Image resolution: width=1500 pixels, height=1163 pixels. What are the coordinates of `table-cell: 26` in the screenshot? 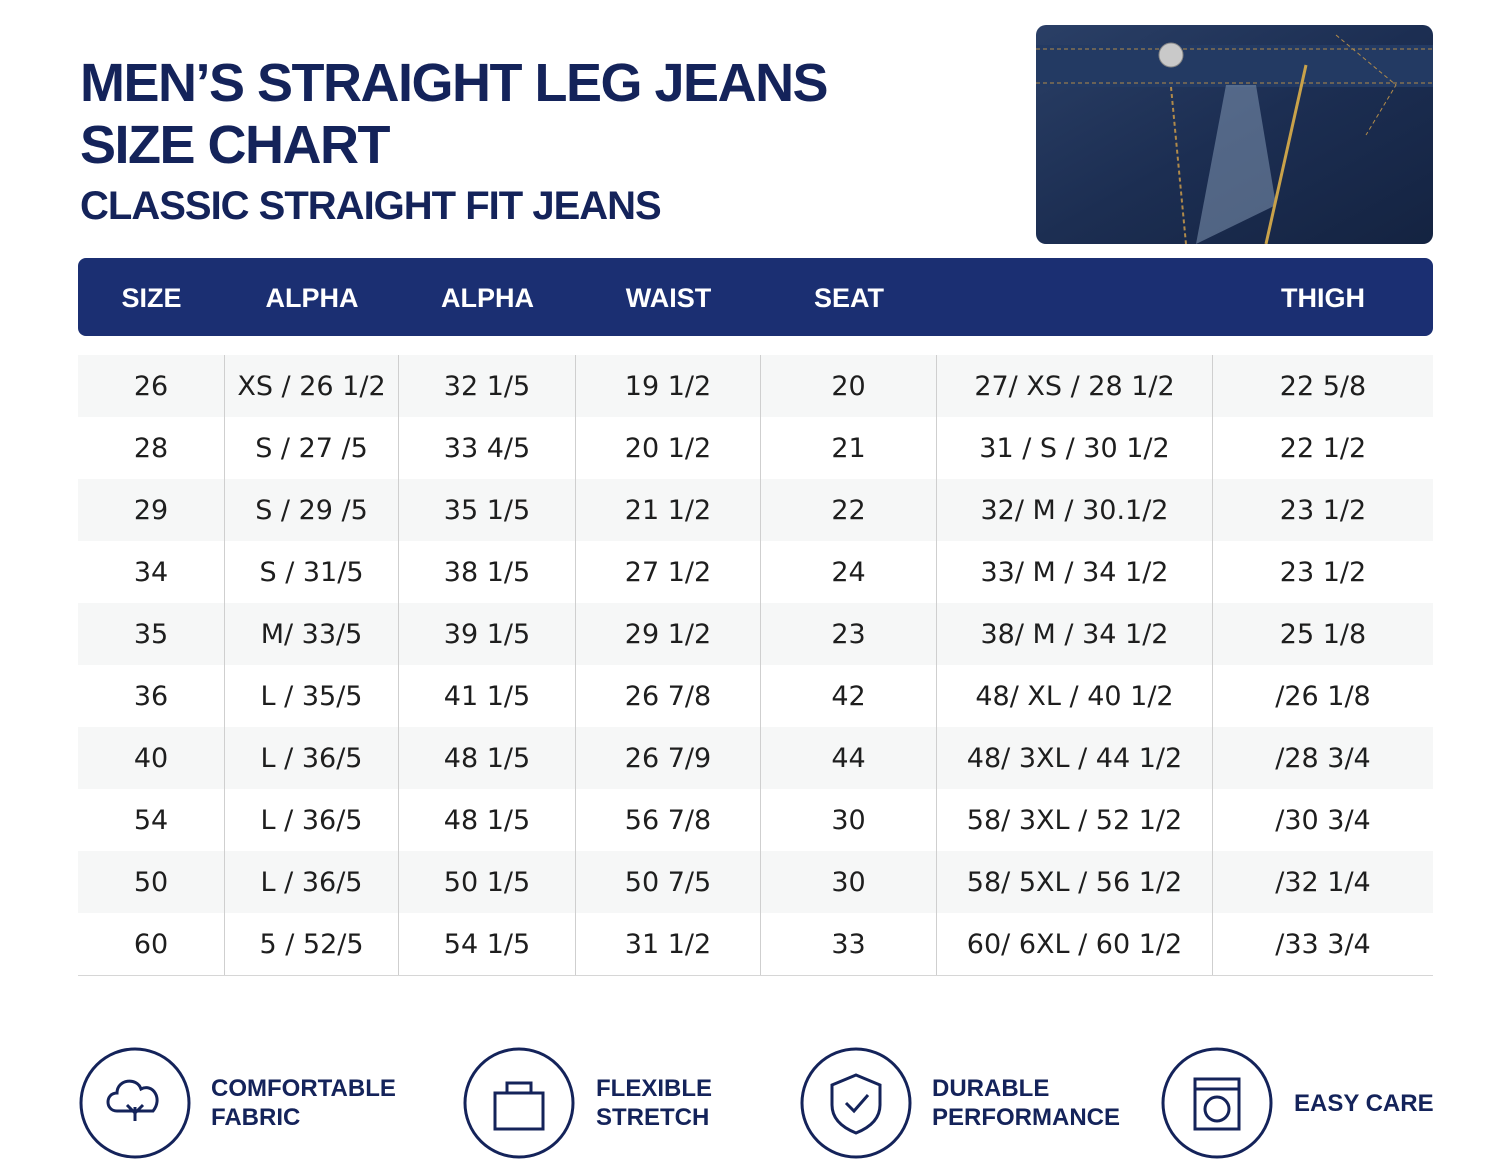 It's located at (151, 386).